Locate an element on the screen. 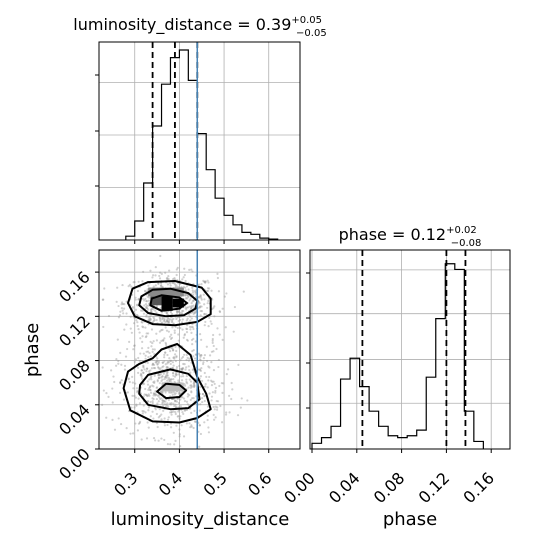 This screenshot has height=550, width=550. joint-scatter-points is located at coordinates (175, 351).